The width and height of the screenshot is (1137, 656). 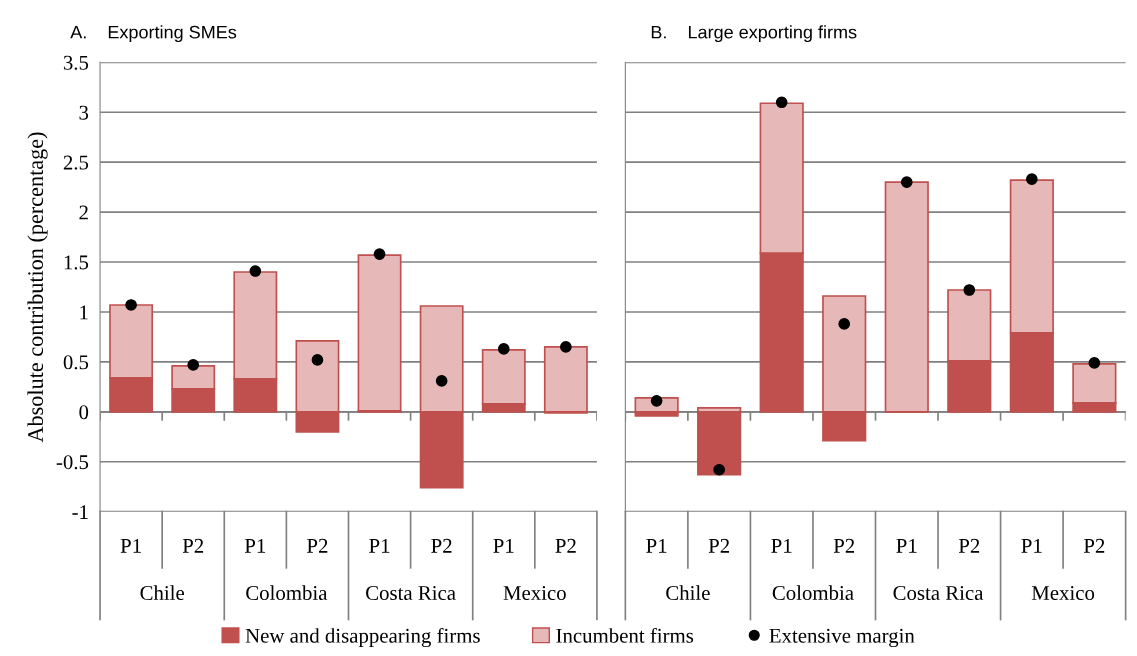 What do you see at coordinates (362, 637) in the screenshot?
I see `legend-label: New and disappearing firms` at bounding box center [362, 637].